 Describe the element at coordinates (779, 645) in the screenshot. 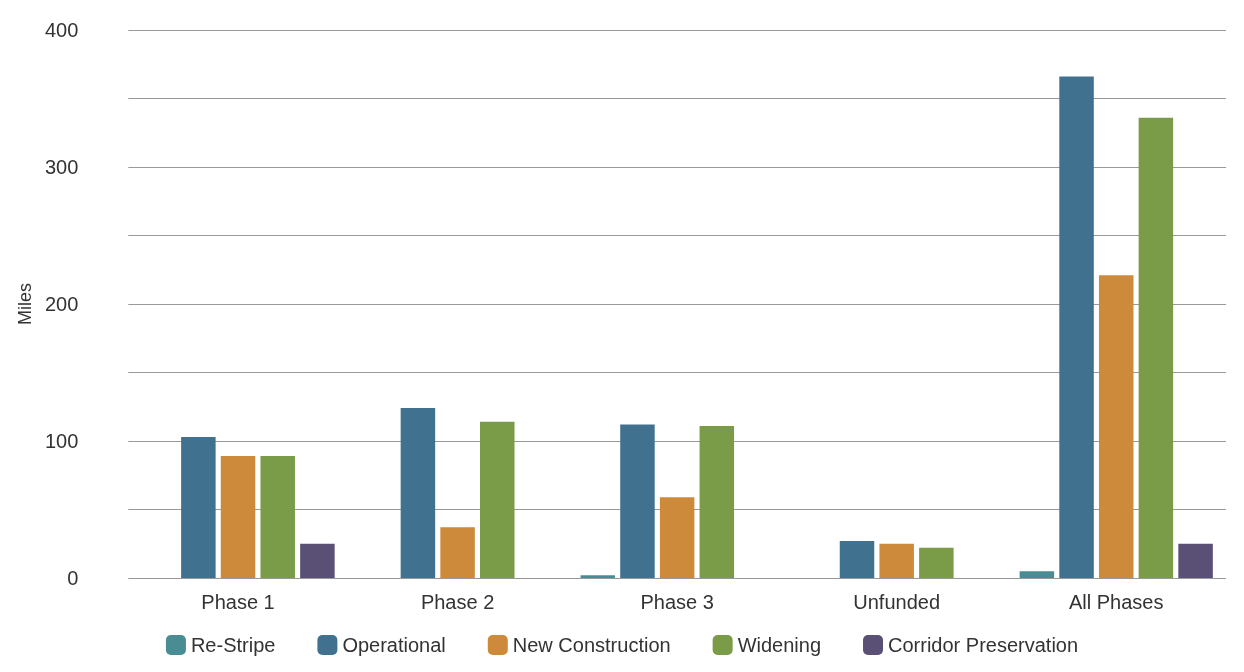

I see `legend-label: Widening` at that location.